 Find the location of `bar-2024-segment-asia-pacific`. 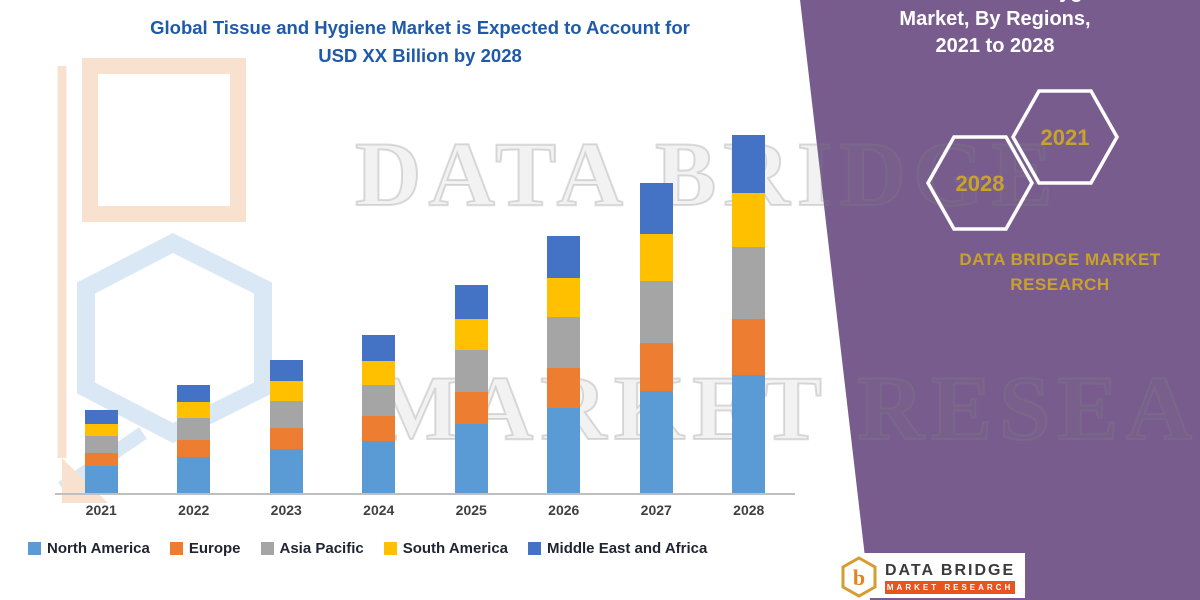

bar-2024-segment-asia-pacific is located at coordinates (379, 400).